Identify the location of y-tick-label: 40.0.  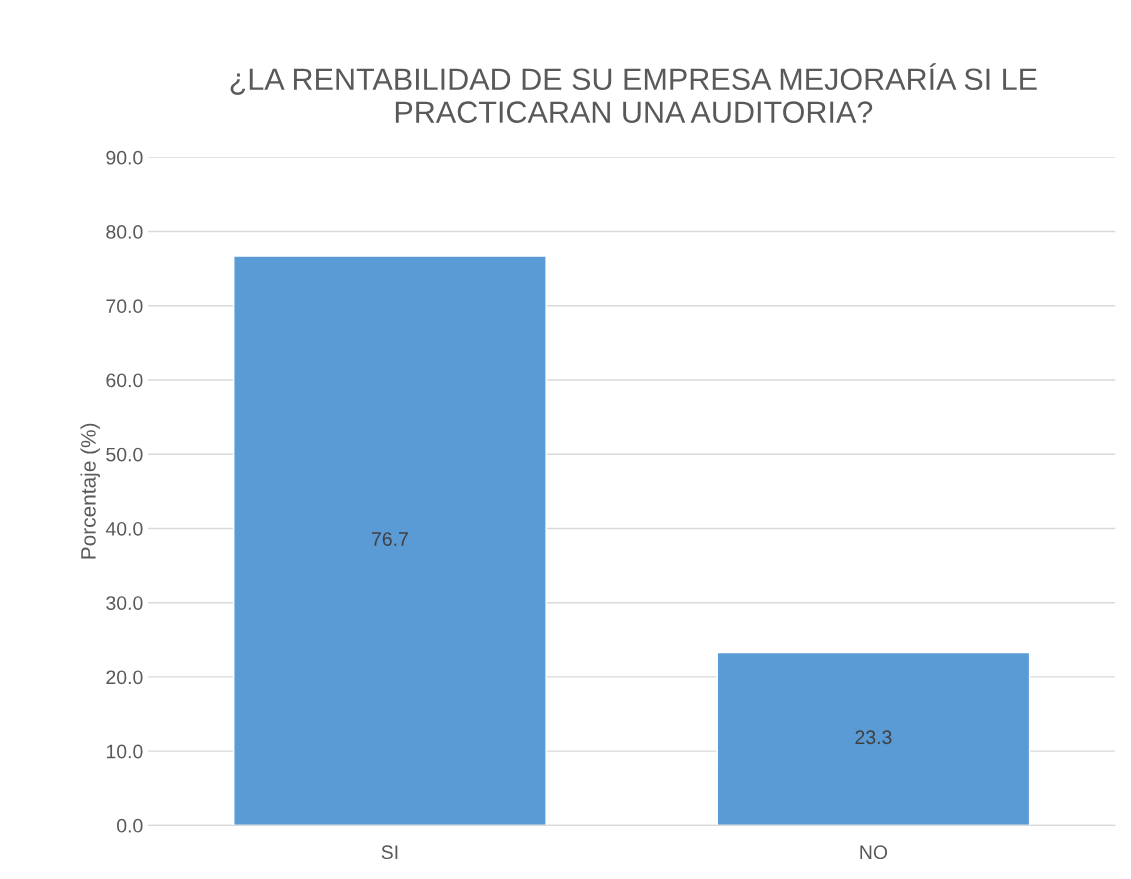
(124, 528).